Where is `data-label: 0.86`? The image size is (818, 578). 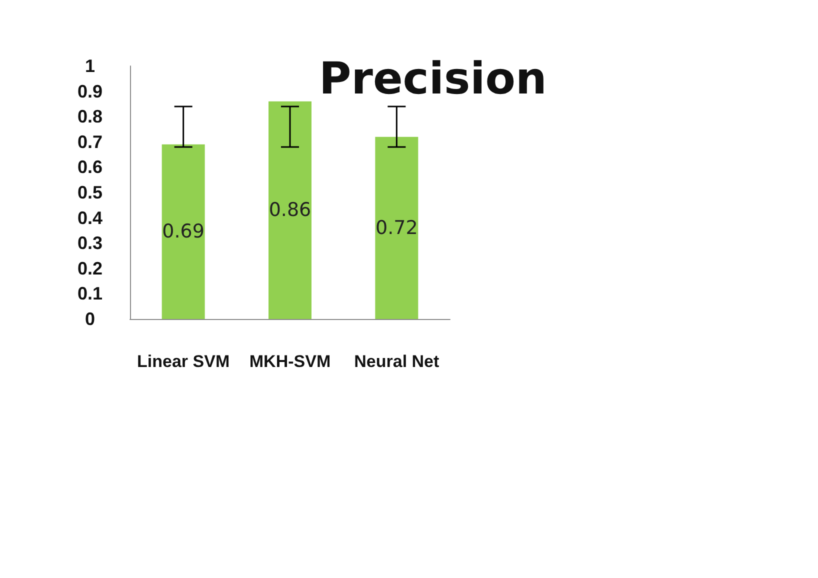
data-label: 0.86 is located at coordinates (290, 210).